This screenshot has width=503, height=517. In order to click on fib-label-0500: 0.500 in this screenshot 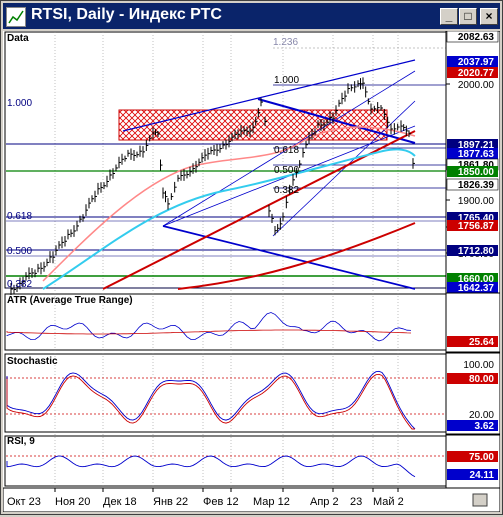, I will do `click(286, 170)`.